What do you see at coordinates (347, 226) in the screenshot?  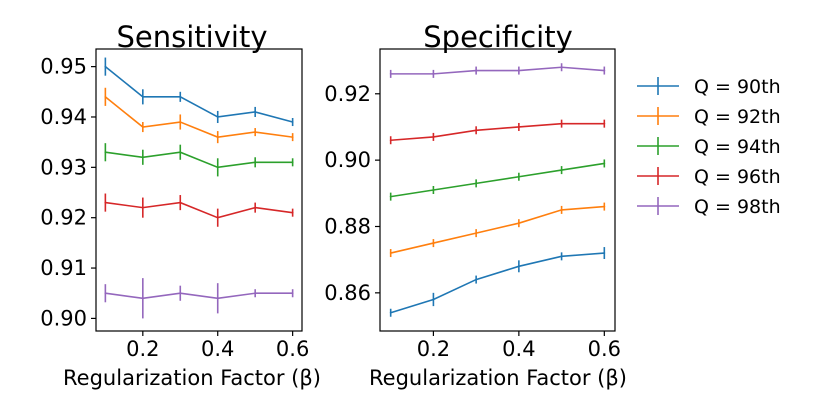 I see `specificity-ytick-label: 0.88` at bounding box center [347, 226].